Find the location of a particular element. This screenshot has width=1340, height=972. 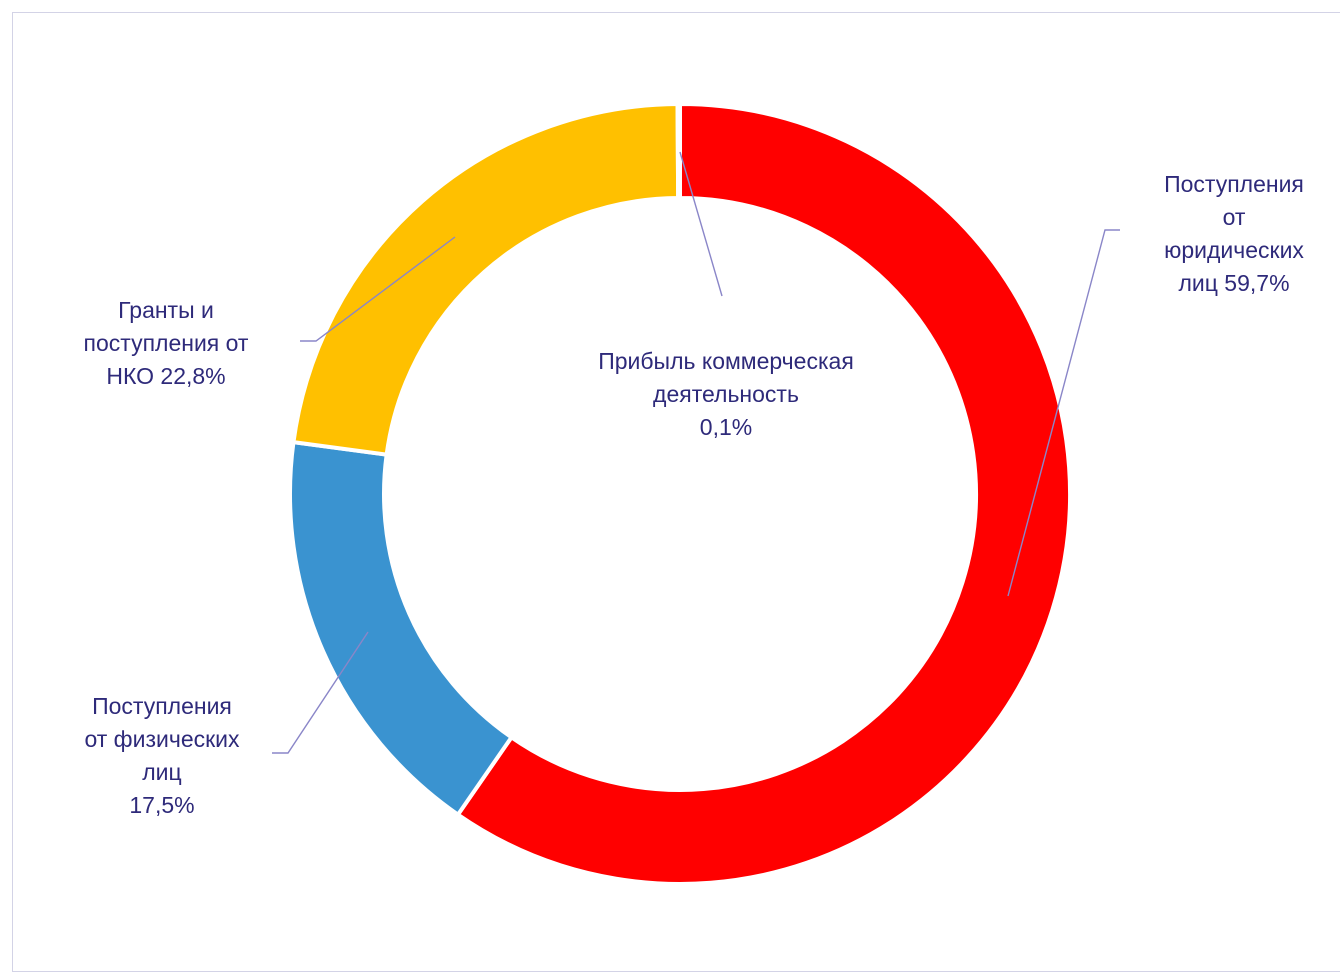

label-line: деятельность is located at coordinates (726, 394).